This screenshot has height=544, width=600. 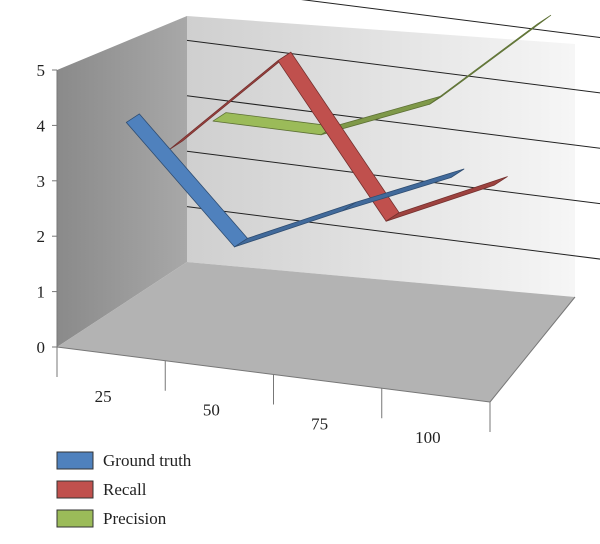 What do you see at coordinates (428, 437) in the screenshot?
I see `x-tick-label-3: 100` at bounding box center [428, 437].